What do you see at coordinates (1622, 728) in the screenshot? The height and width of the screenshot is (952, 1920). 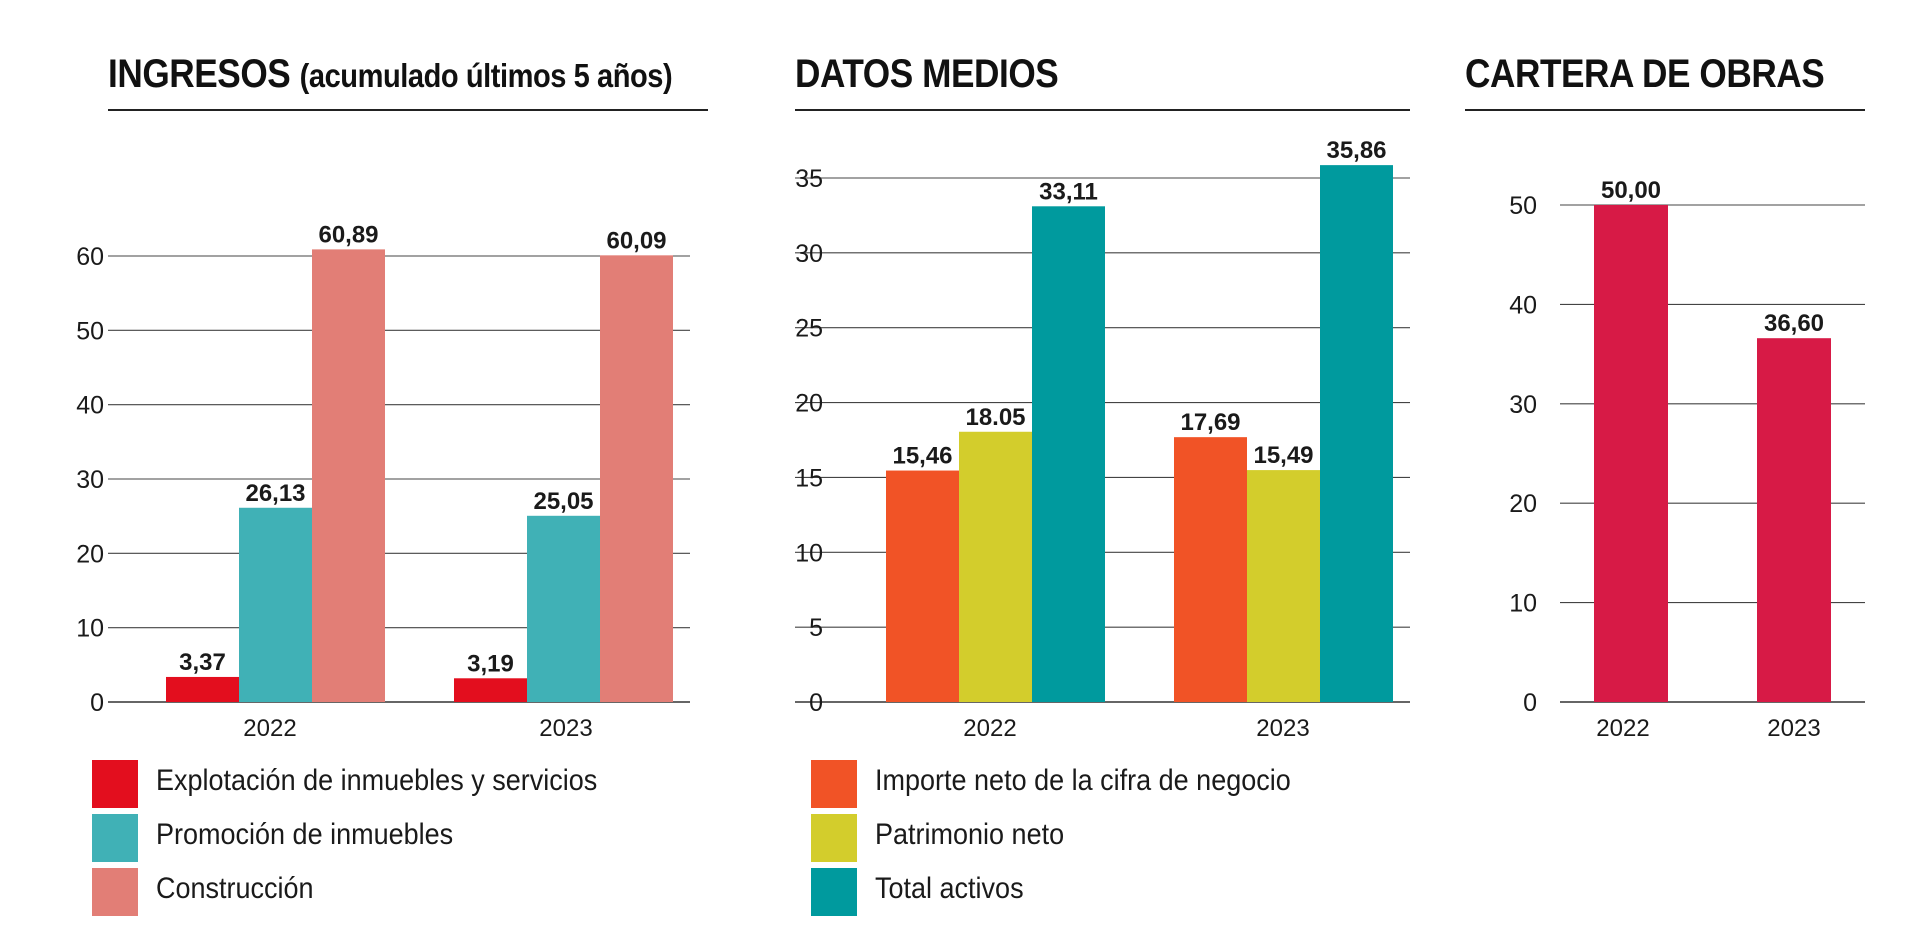 I see `cartera-x-category-label: 2022` at bounding box center [1622, 728].